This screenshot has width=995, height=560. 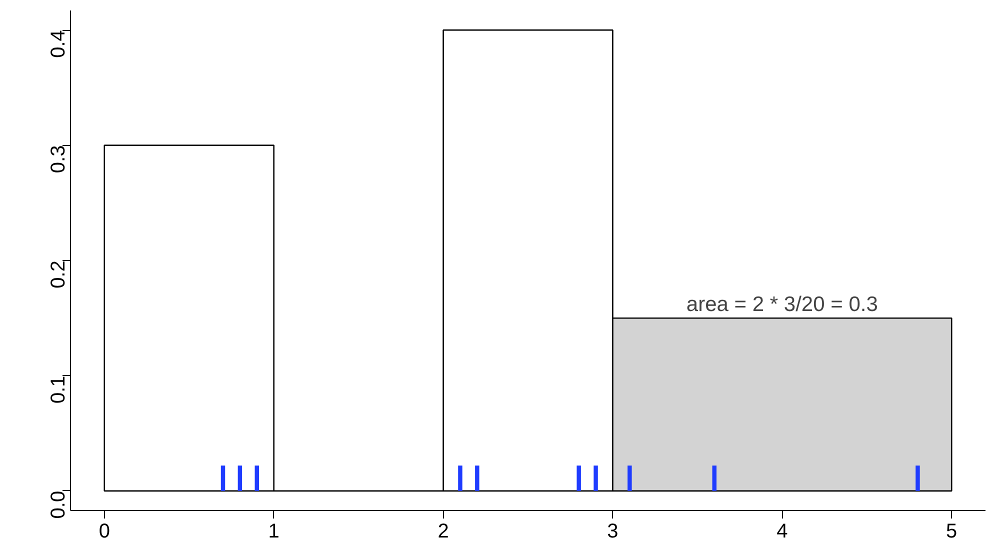 What do you see at coordinates (274, 531) in the screenshot?
I see `x-tick-label: 1` at bounding box center [274, 531].